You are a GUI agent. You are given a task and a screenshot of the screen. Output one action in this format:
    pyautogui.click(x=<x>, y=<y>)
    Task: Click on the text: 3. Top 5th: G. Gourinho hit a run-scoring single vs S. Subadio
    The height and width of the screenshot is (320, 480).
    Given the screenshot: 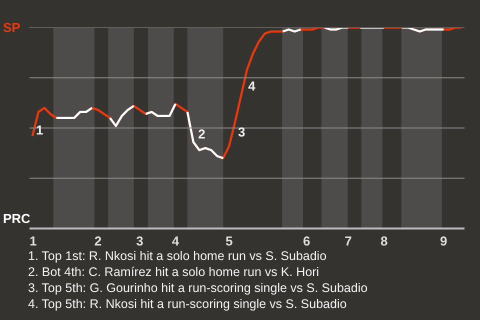 What is the action you would take?
    pyautogui.click(x=198, y=288)
    